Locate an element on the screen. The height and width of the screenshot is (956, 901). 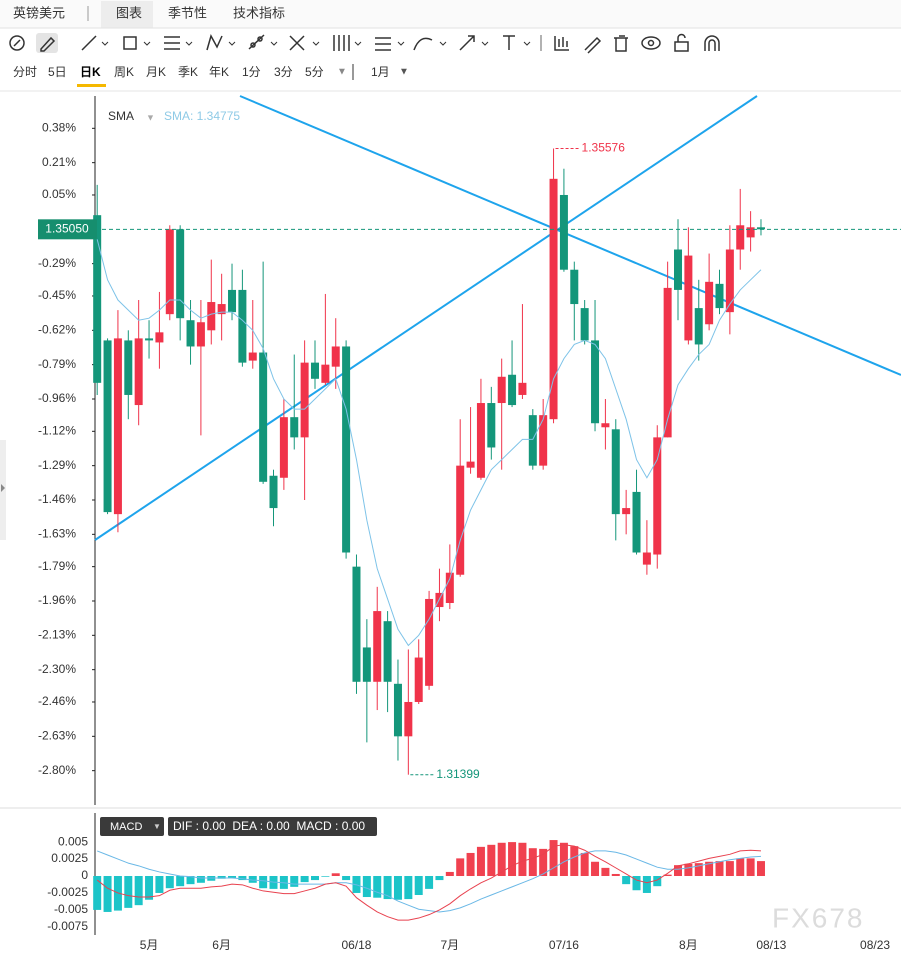
active-underline is located at coordinates (91, 85).